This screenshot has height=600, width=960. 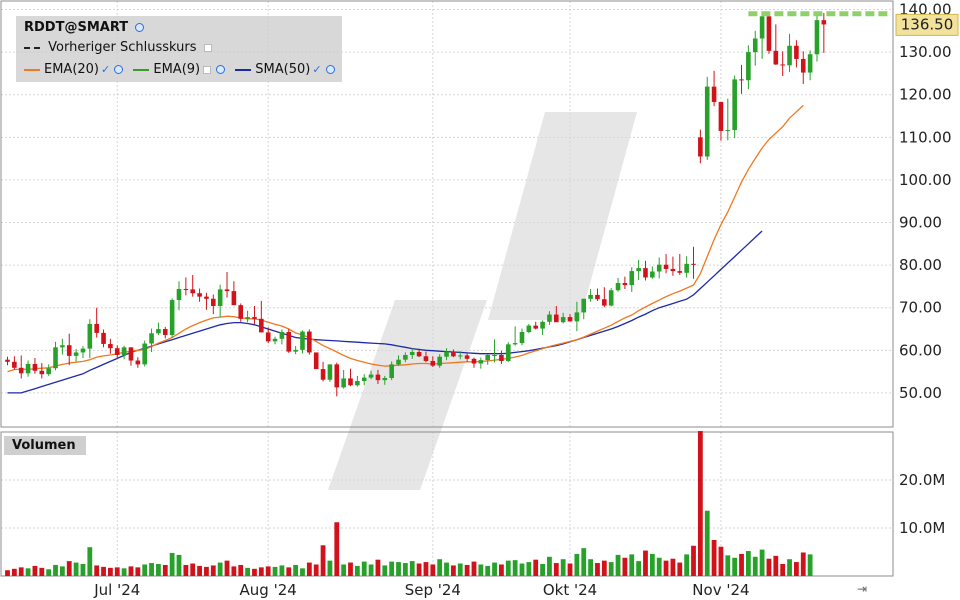 I want to click on last-price-value: 136.50, so click(x=927, y=24).